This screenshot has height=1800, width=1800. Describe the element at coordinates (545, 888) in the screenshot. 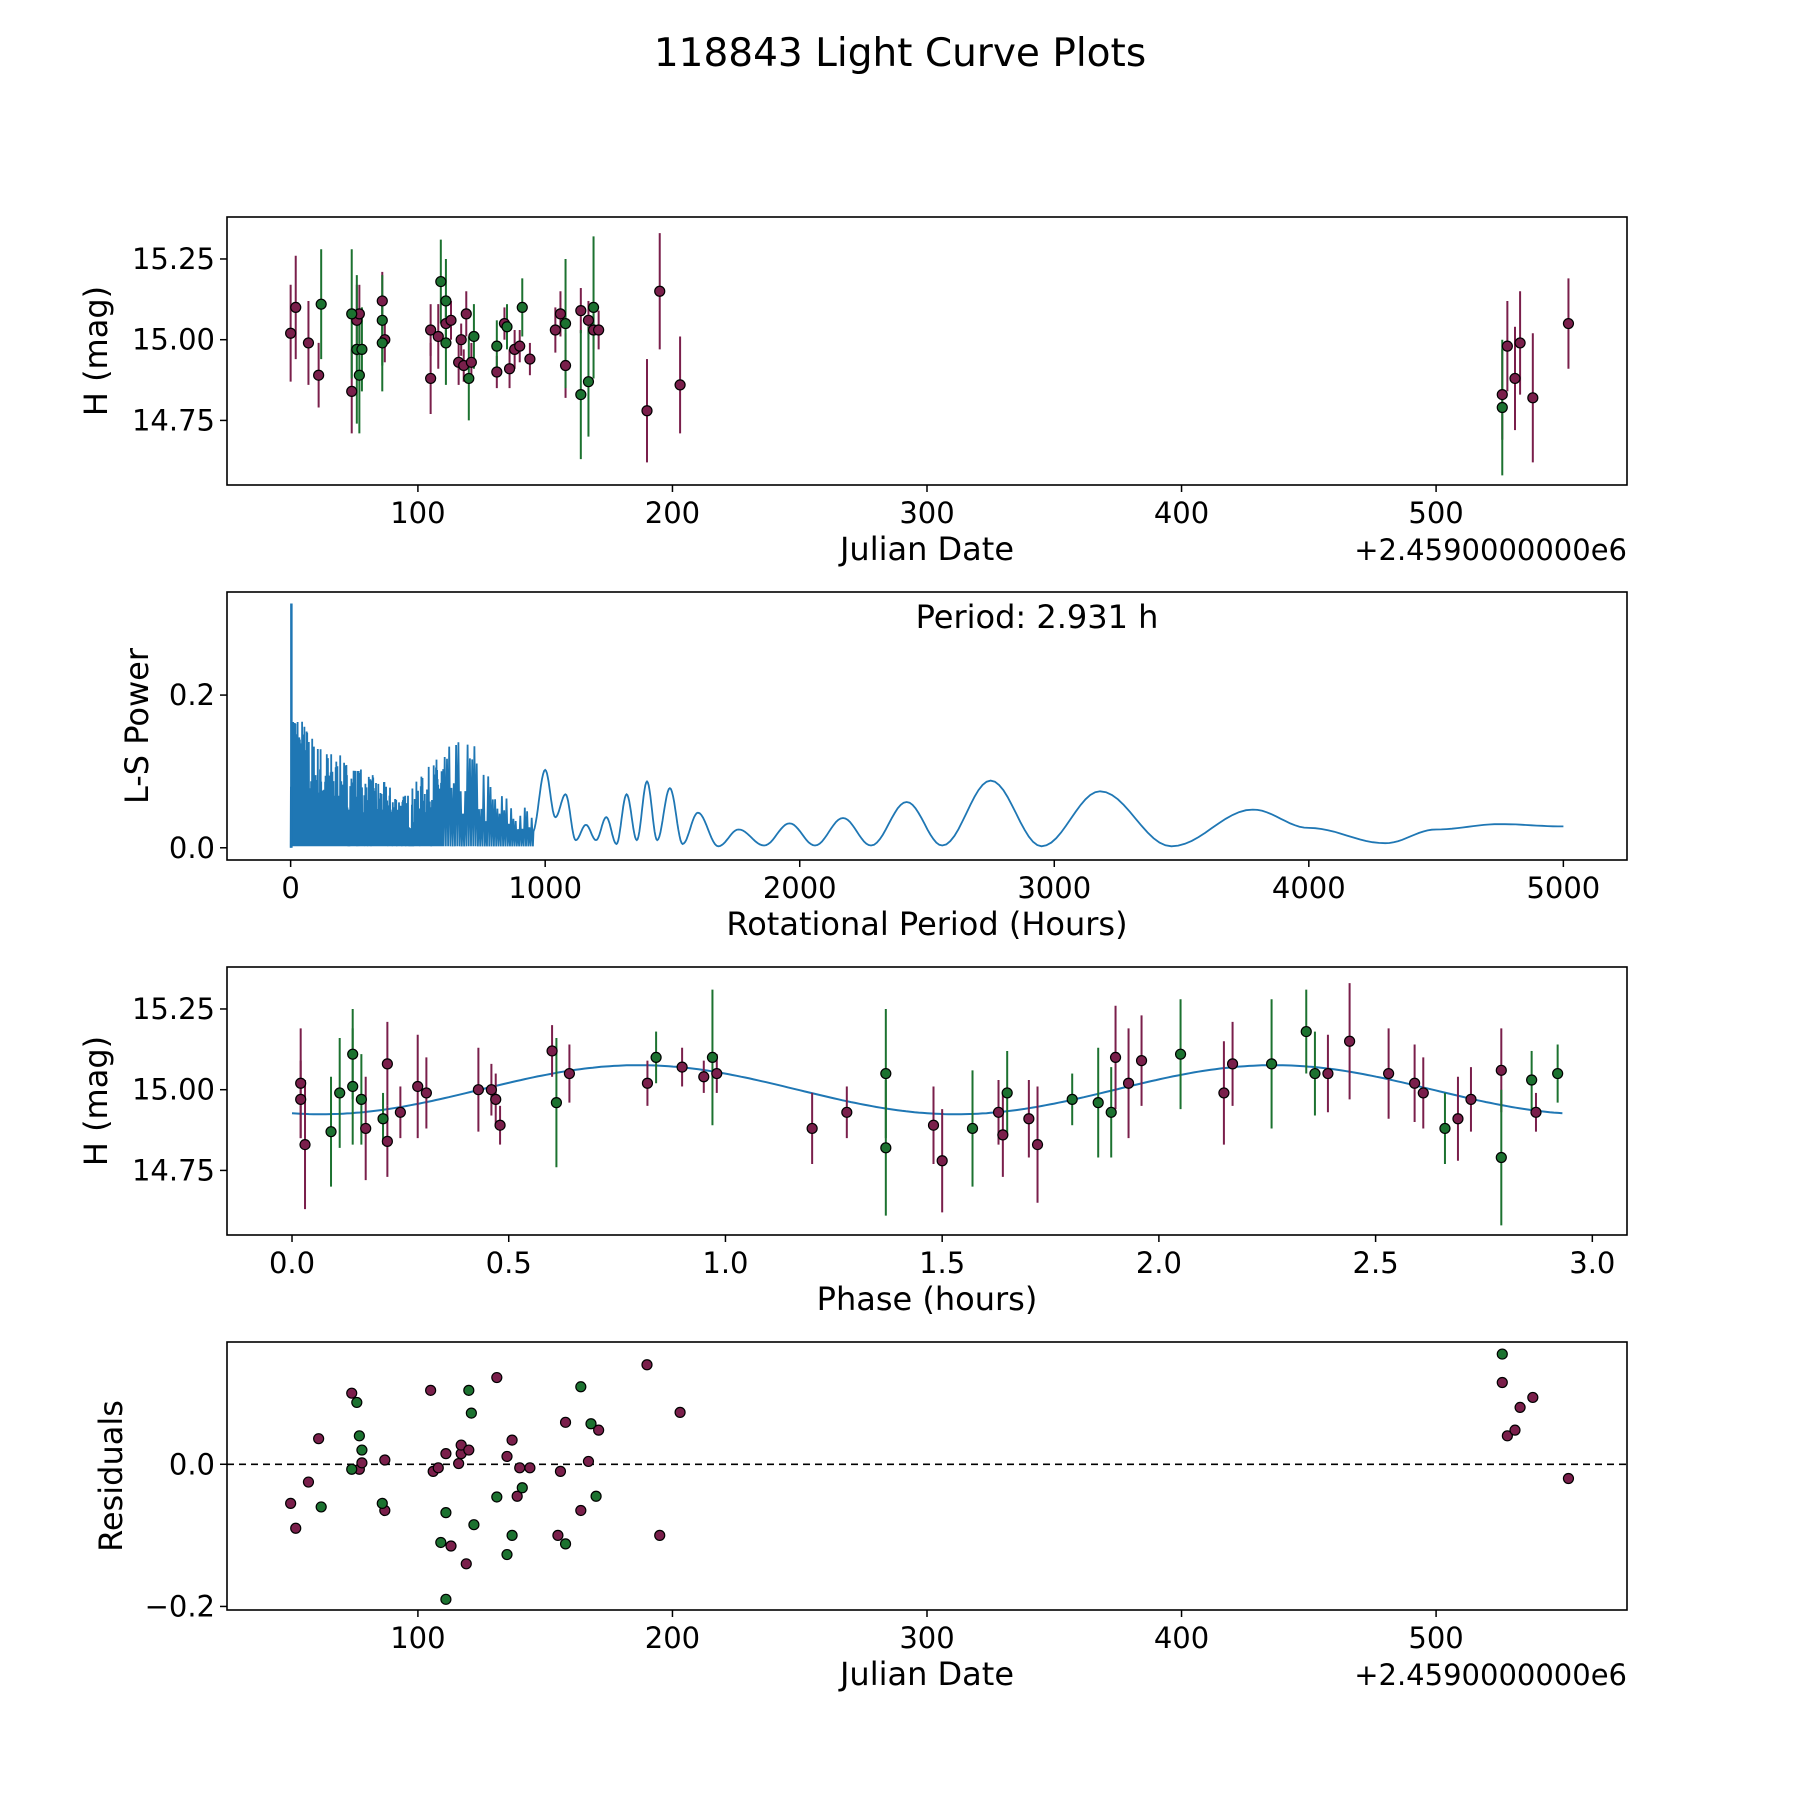

I see `x-tick-label: 1000` at that location.